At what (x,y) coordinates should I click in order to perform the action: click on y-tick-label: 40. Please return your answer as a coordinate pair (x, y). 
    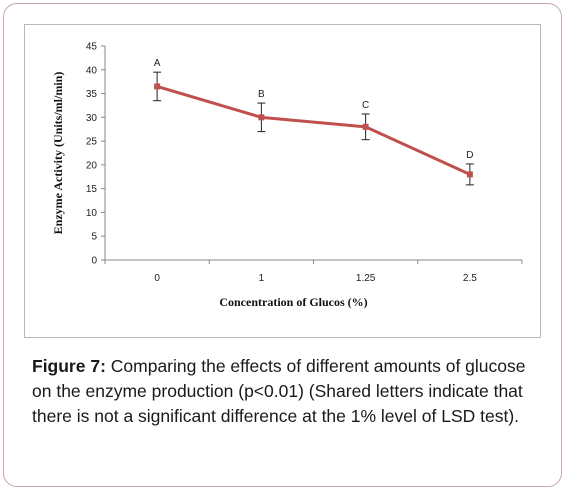
    Looking at the image, I should click on (92, 70).